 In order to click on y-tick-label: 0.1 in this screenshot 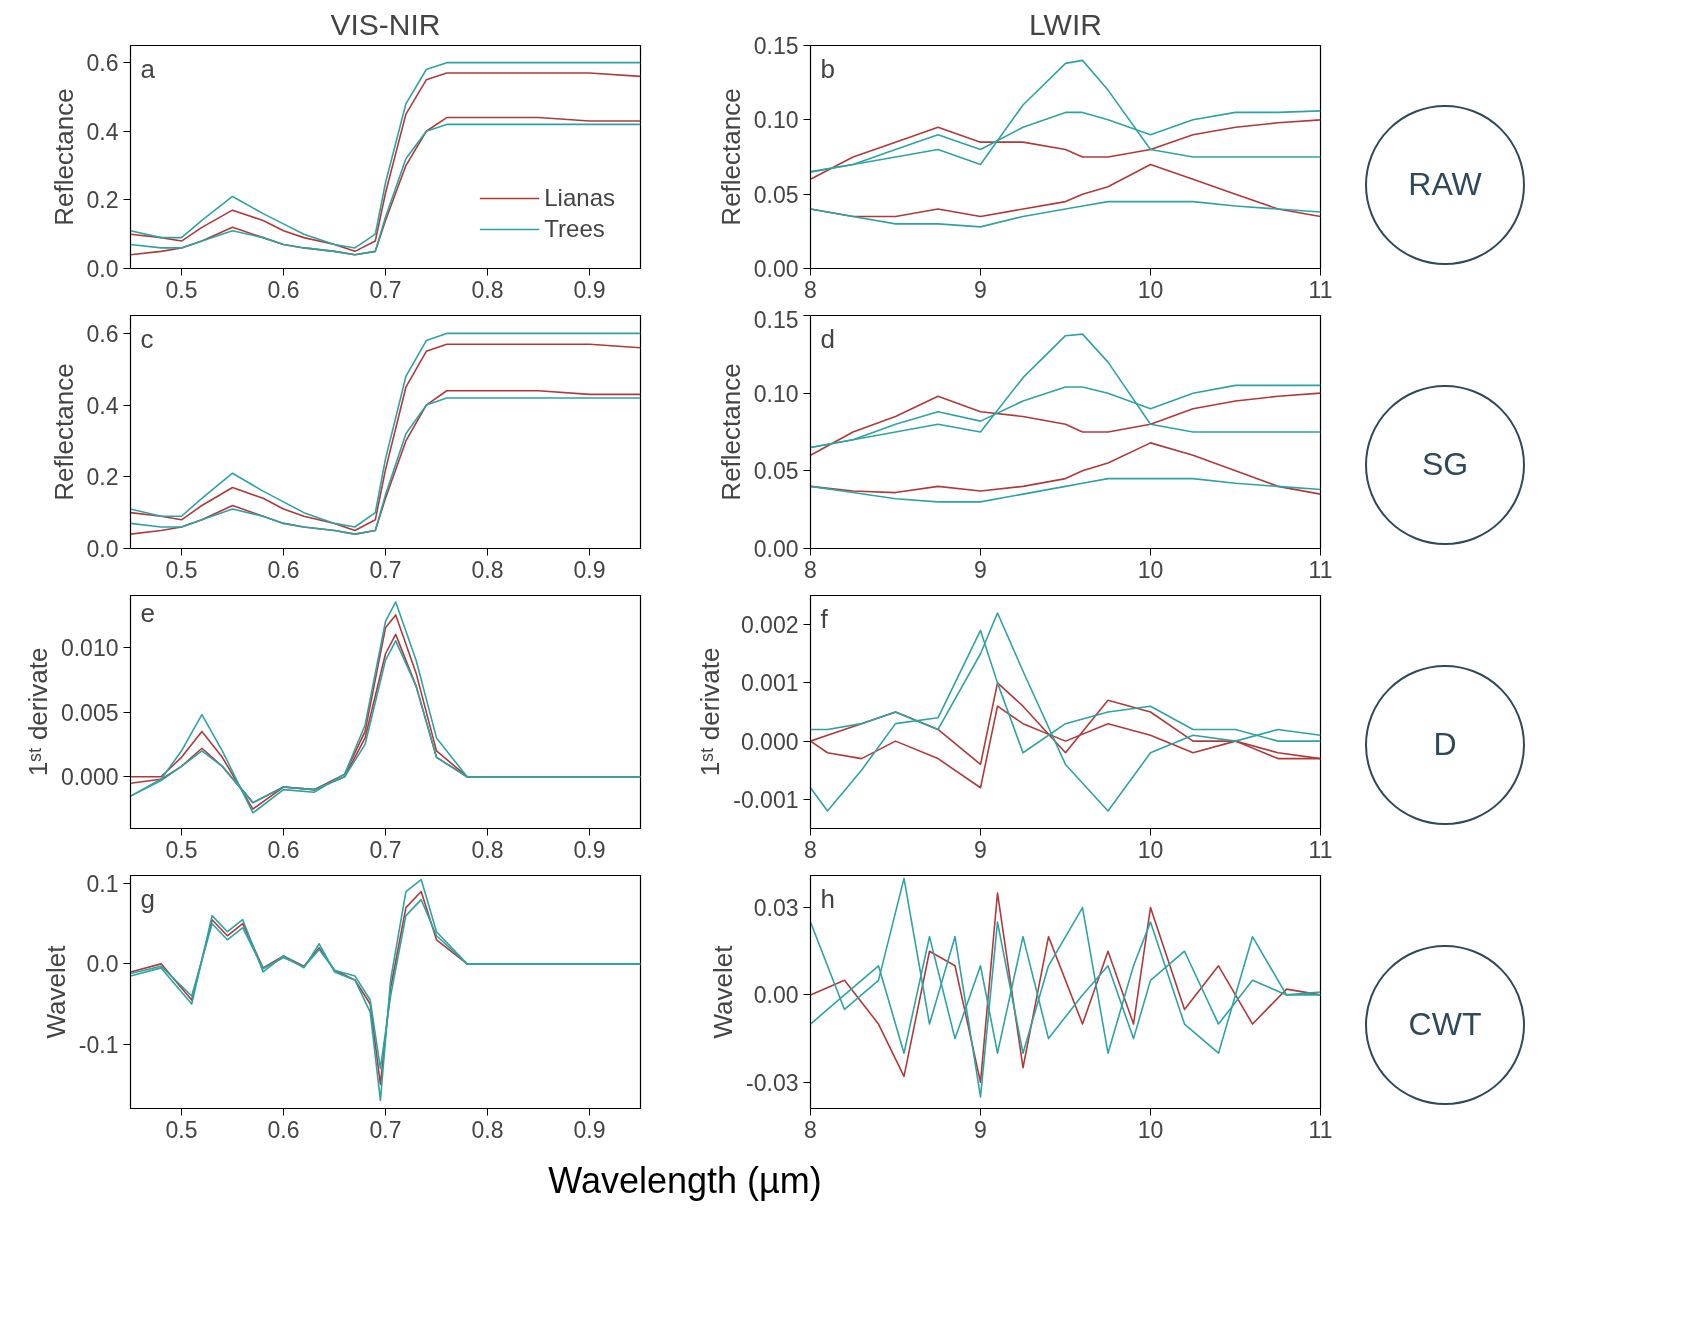, I will do `click(102, 884)`.